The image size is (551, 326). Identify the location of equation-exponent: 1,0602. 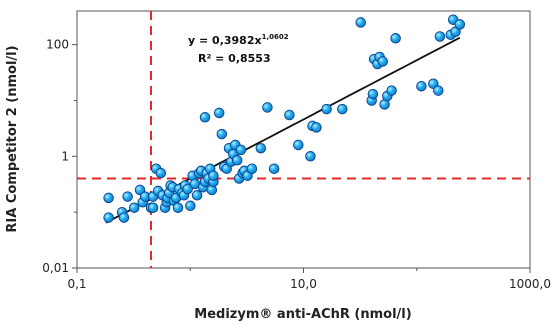
(275, 37).